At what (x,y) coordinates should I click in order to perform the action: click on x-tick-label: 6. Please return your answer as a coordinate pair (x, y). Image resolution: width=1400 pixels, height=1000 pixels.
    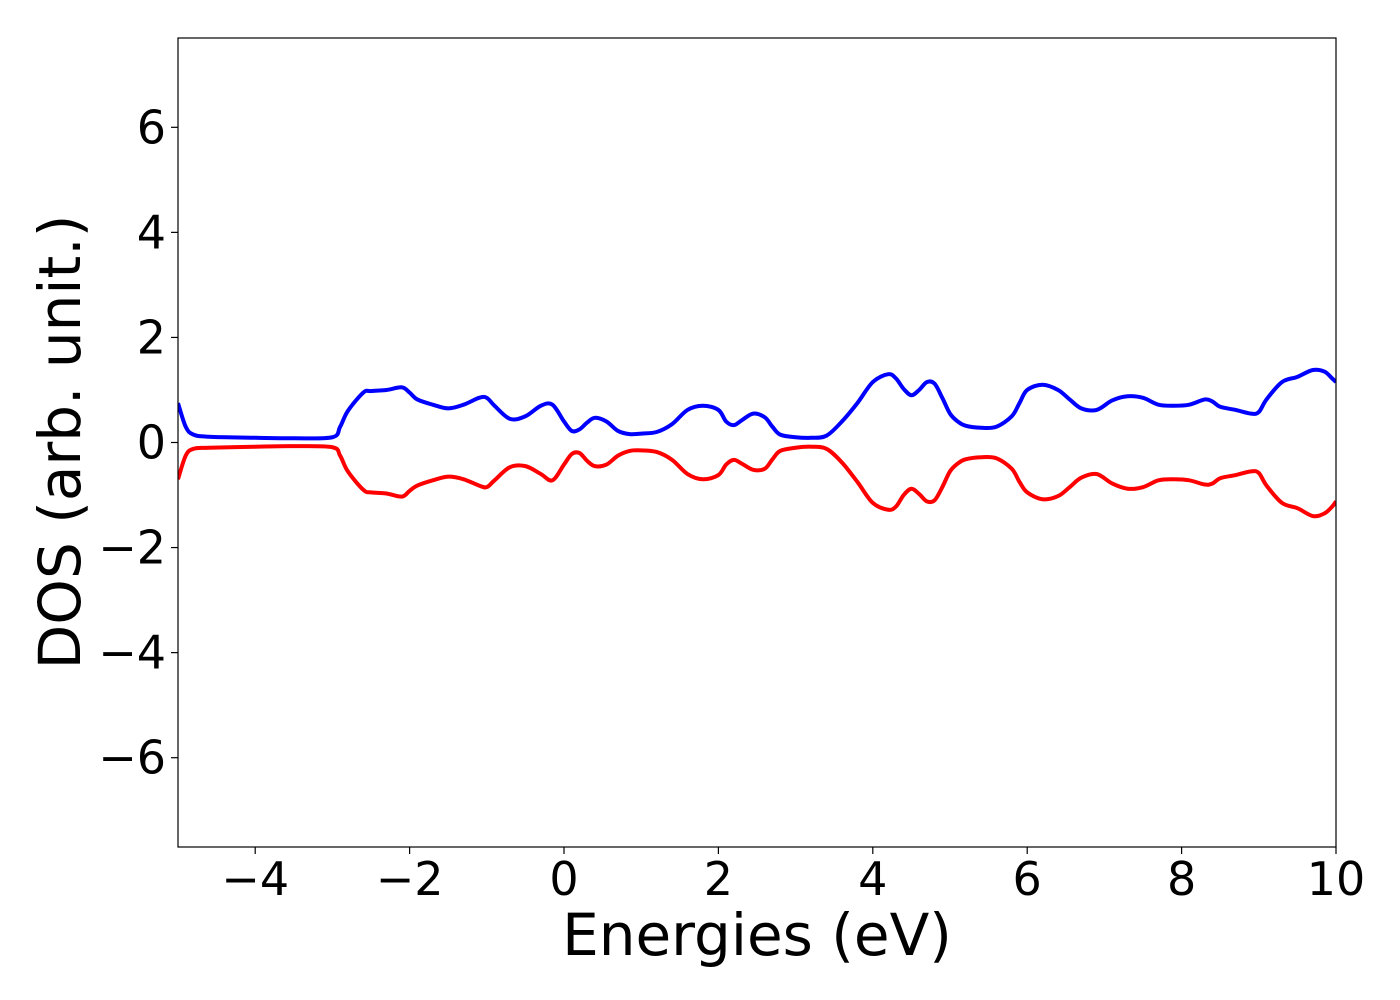
    Looking at the image, I should click on (1027, 879).